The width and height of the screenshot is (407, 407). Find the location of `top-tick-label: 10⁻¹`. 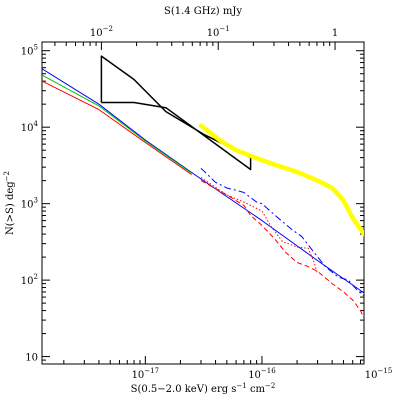

top-tick-label: 10⁻¹ is located at coordinates (218, 32).